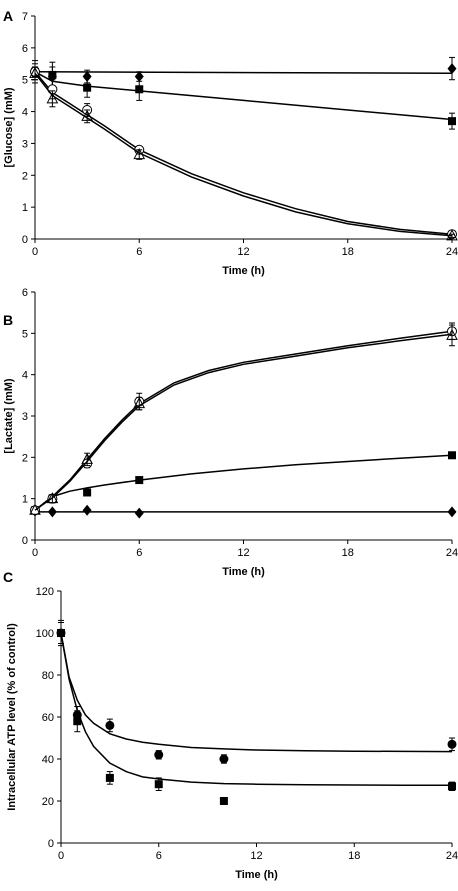 Image resolution: width=458 pixels, height=891 pixels. Describe the element at coordinates (48, 718) in the screenshot. I see `y-tick-label: 60` at that location.